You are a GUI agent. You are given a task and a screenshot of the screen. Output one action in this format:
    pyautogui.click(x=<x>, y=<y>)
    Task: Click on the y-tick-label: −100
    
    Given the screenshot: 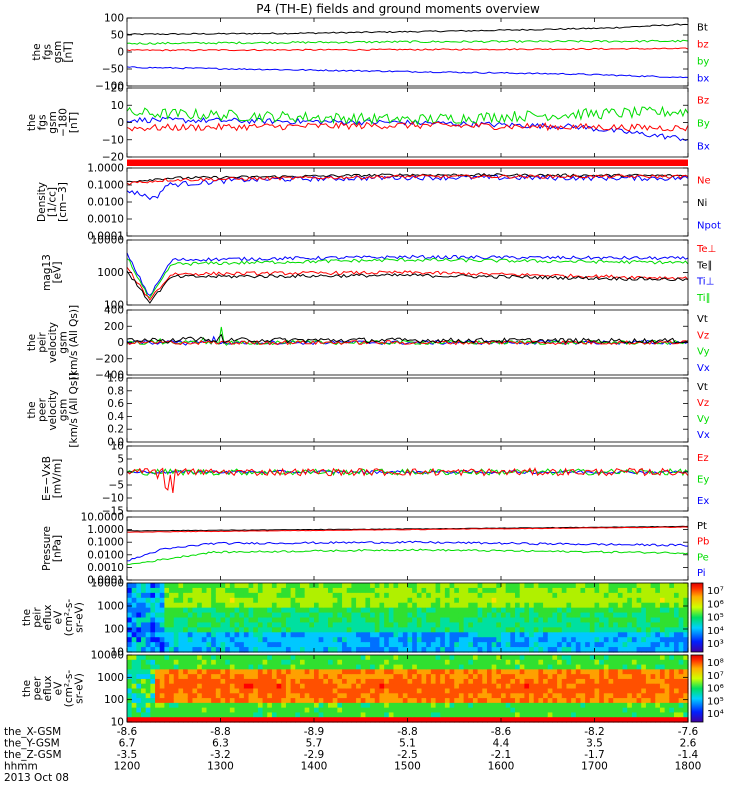 What is the action you would take?
    pyautogui.click(x=109, y=87)
    